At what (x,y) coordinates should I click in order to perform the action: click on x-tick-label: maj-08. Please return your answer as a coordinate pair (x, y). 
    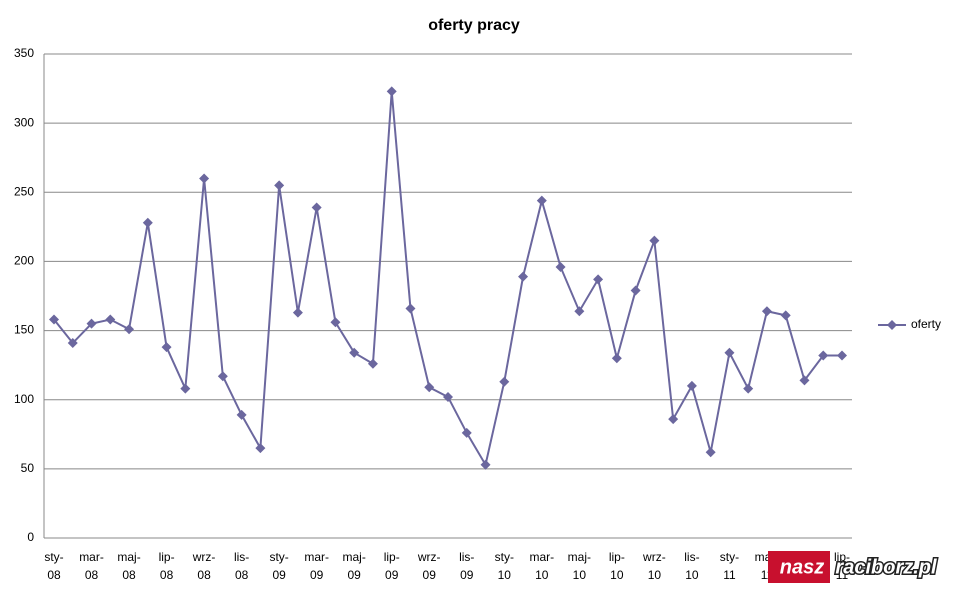
    Looking at the image, I should click on (128, 566).